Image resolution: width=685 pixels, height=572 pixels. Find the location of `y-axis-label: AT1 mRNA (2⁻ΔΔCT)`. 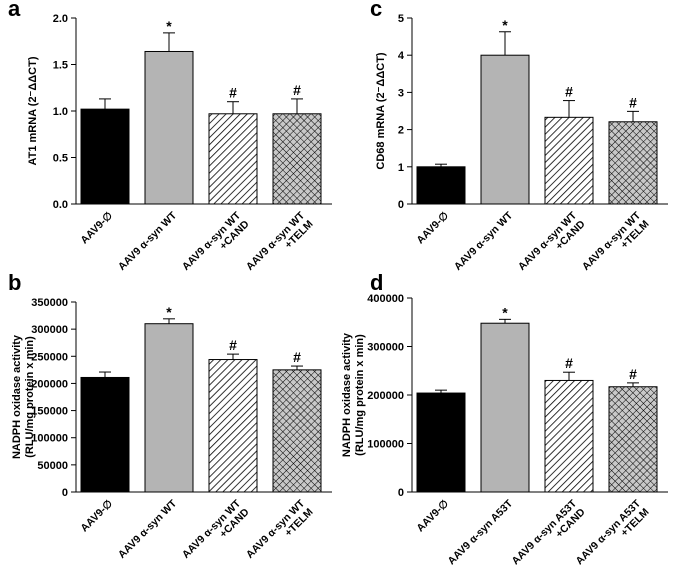

y-axis-label: AT1 mRNA (2⁻ΔΔCT) is located at coordinates (33, 110).